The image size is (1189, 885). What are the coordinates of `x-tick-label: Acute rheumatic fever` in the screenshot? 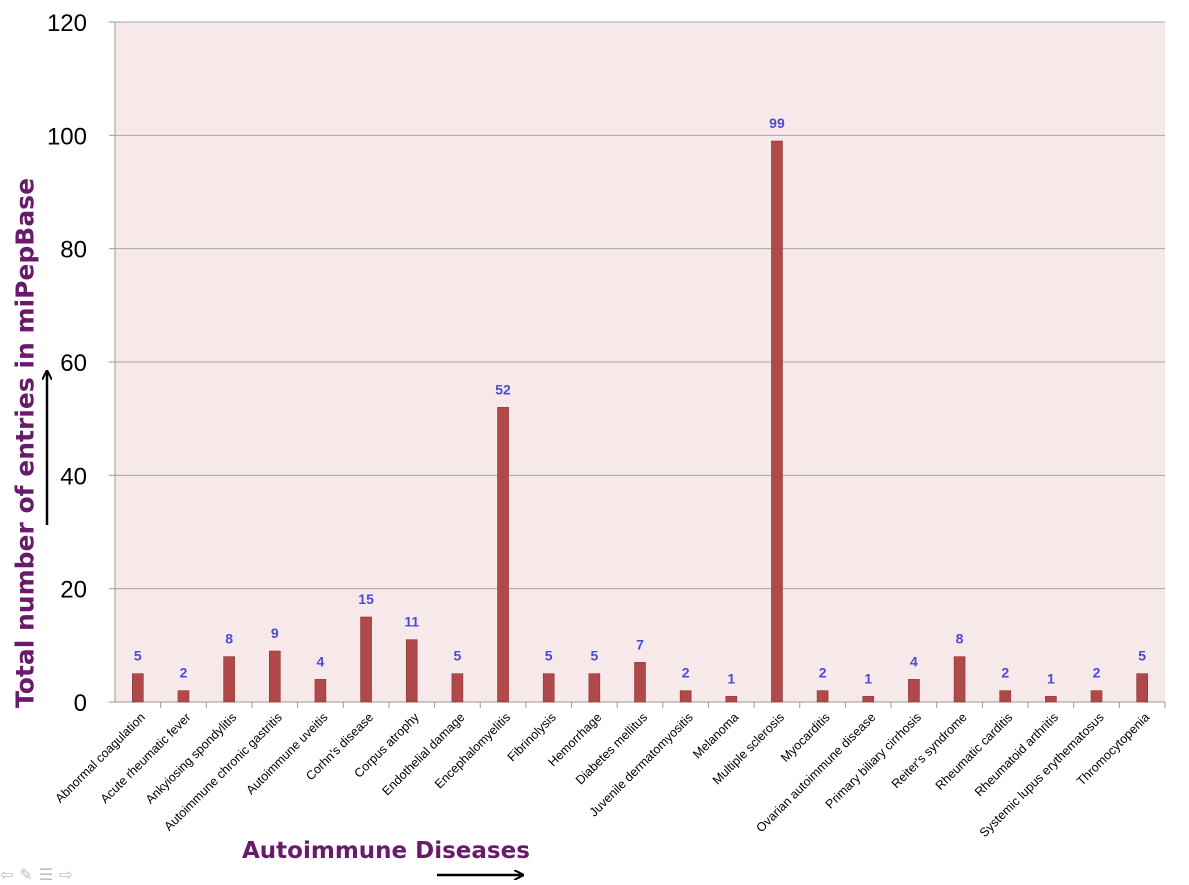 It's located at (146, 758).